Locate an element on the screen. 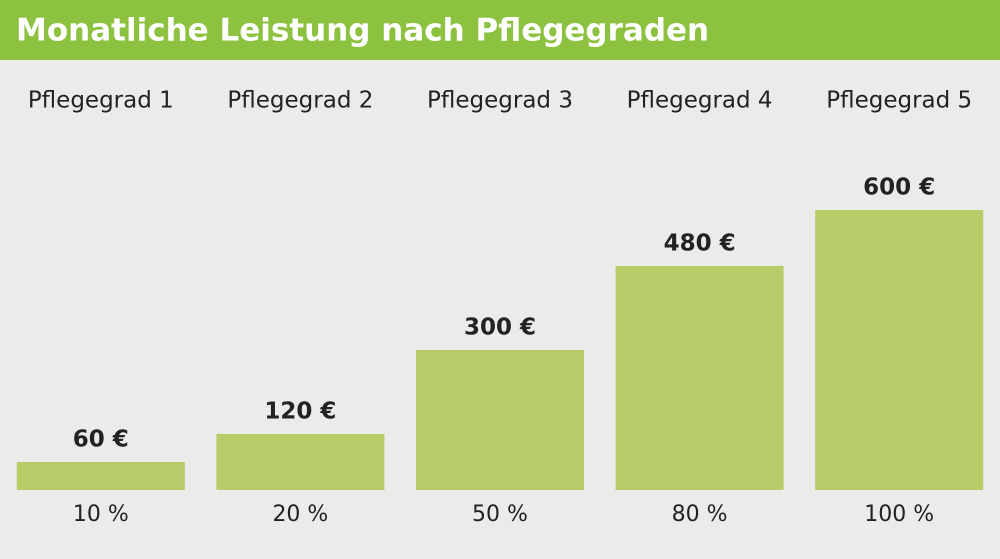 The width and height of the screenshot is (1000, 559). percent-label: 100 % is located at coordinates (899, 514).